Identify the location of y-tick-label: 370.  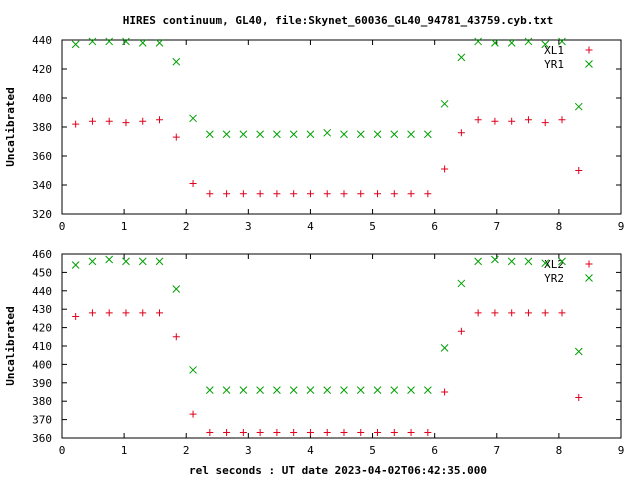
(42, 420).